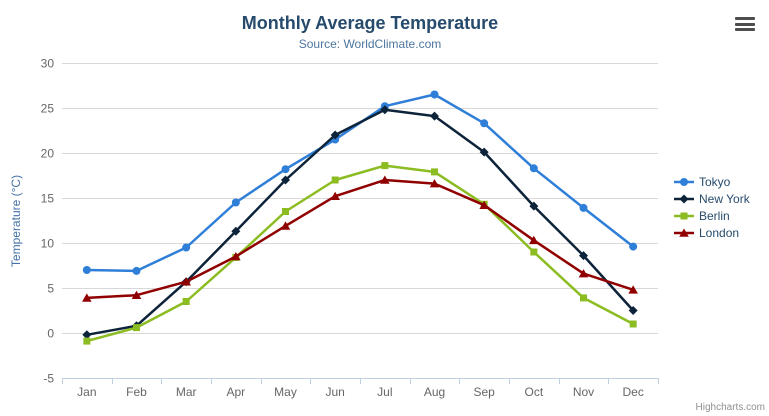 The height and width of the screenshot is (416, 769). What do you see at coordinates (48, 154) in the screenshot?
I see `y-axis-label: 20` at bounding box center [48, 154].